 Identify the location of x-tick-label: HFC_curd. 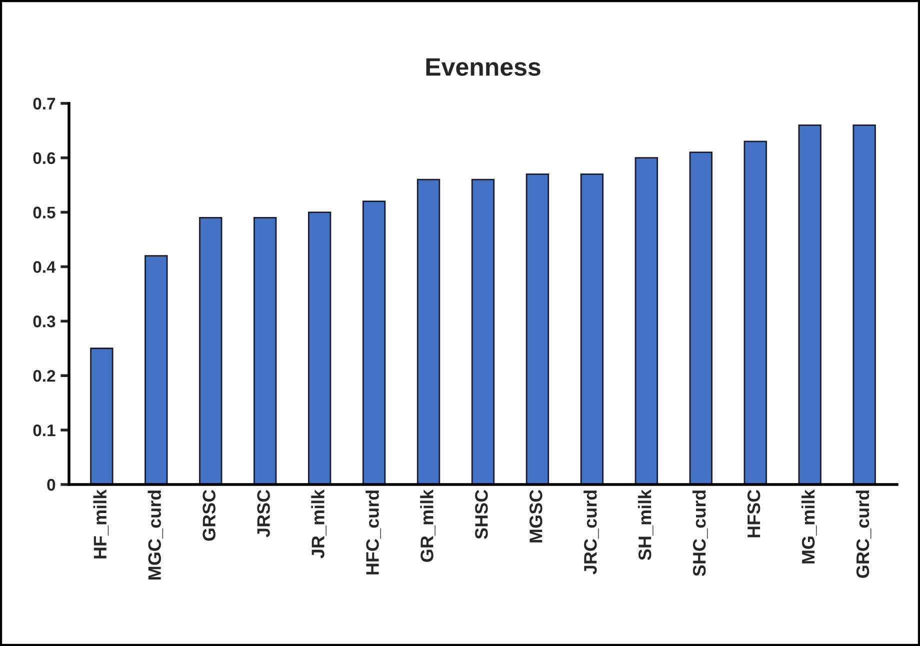
(373, 532).